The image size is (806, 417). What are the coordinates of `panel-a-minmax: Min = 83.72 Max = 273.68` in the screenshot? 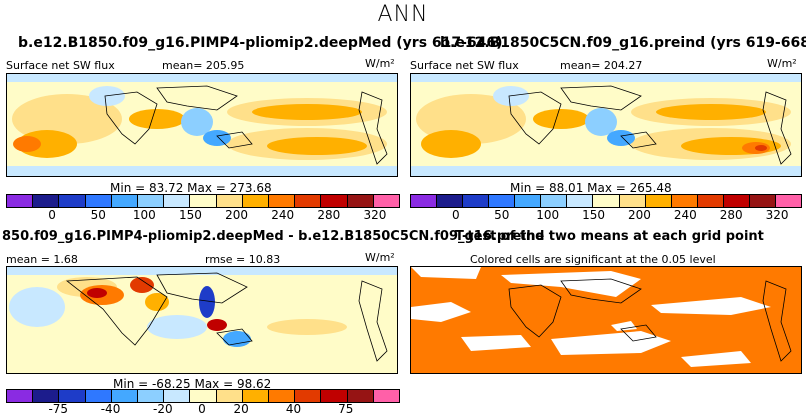 It's located at (191, 188).